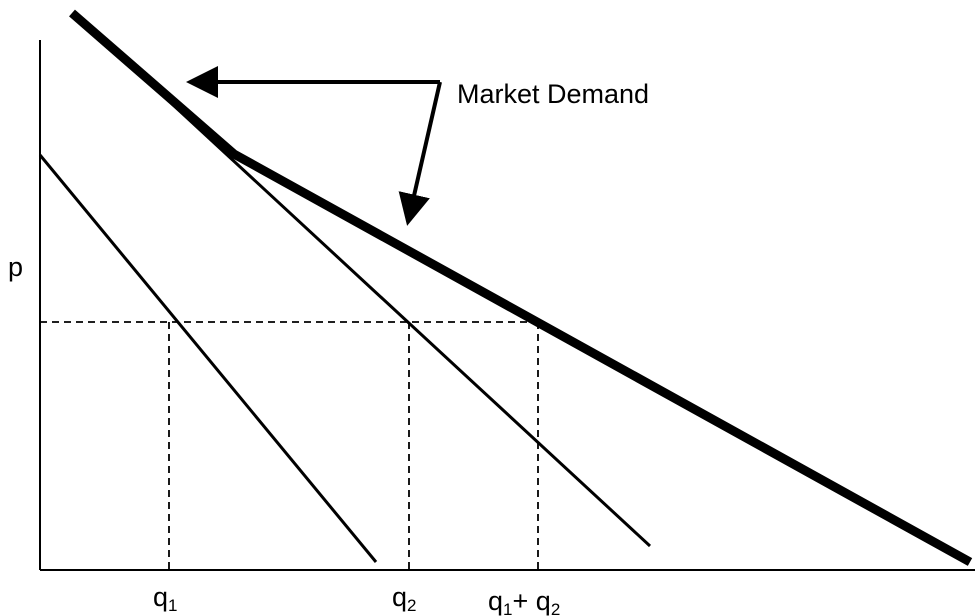 The width and height of the screenshot is (975, 616). What do you see at coordinates (399, 597) in the screenshot?
I see `x-tick-q2-base: q` at bounding box center [399, 597].